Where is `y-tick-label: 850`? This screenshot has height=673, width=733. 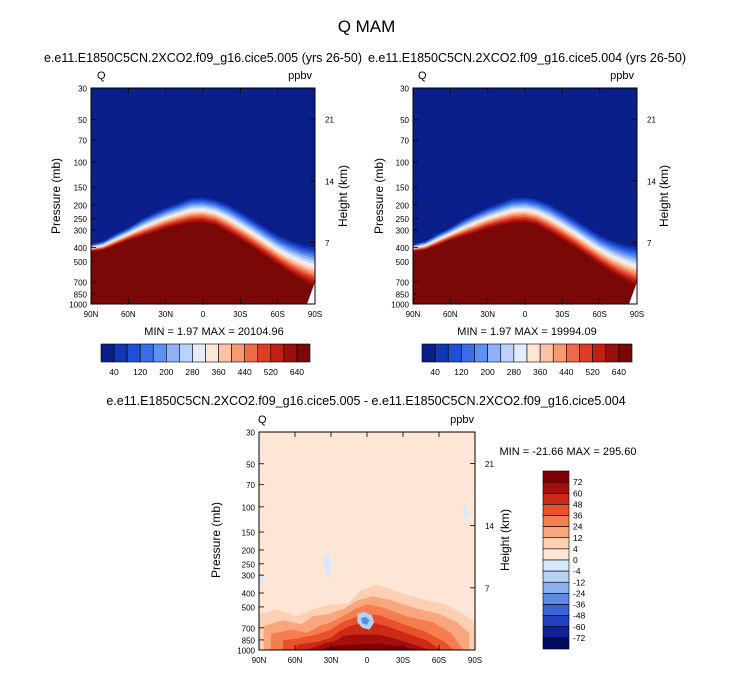 y-tick-label: 850 is located at coordinates (403, 294).